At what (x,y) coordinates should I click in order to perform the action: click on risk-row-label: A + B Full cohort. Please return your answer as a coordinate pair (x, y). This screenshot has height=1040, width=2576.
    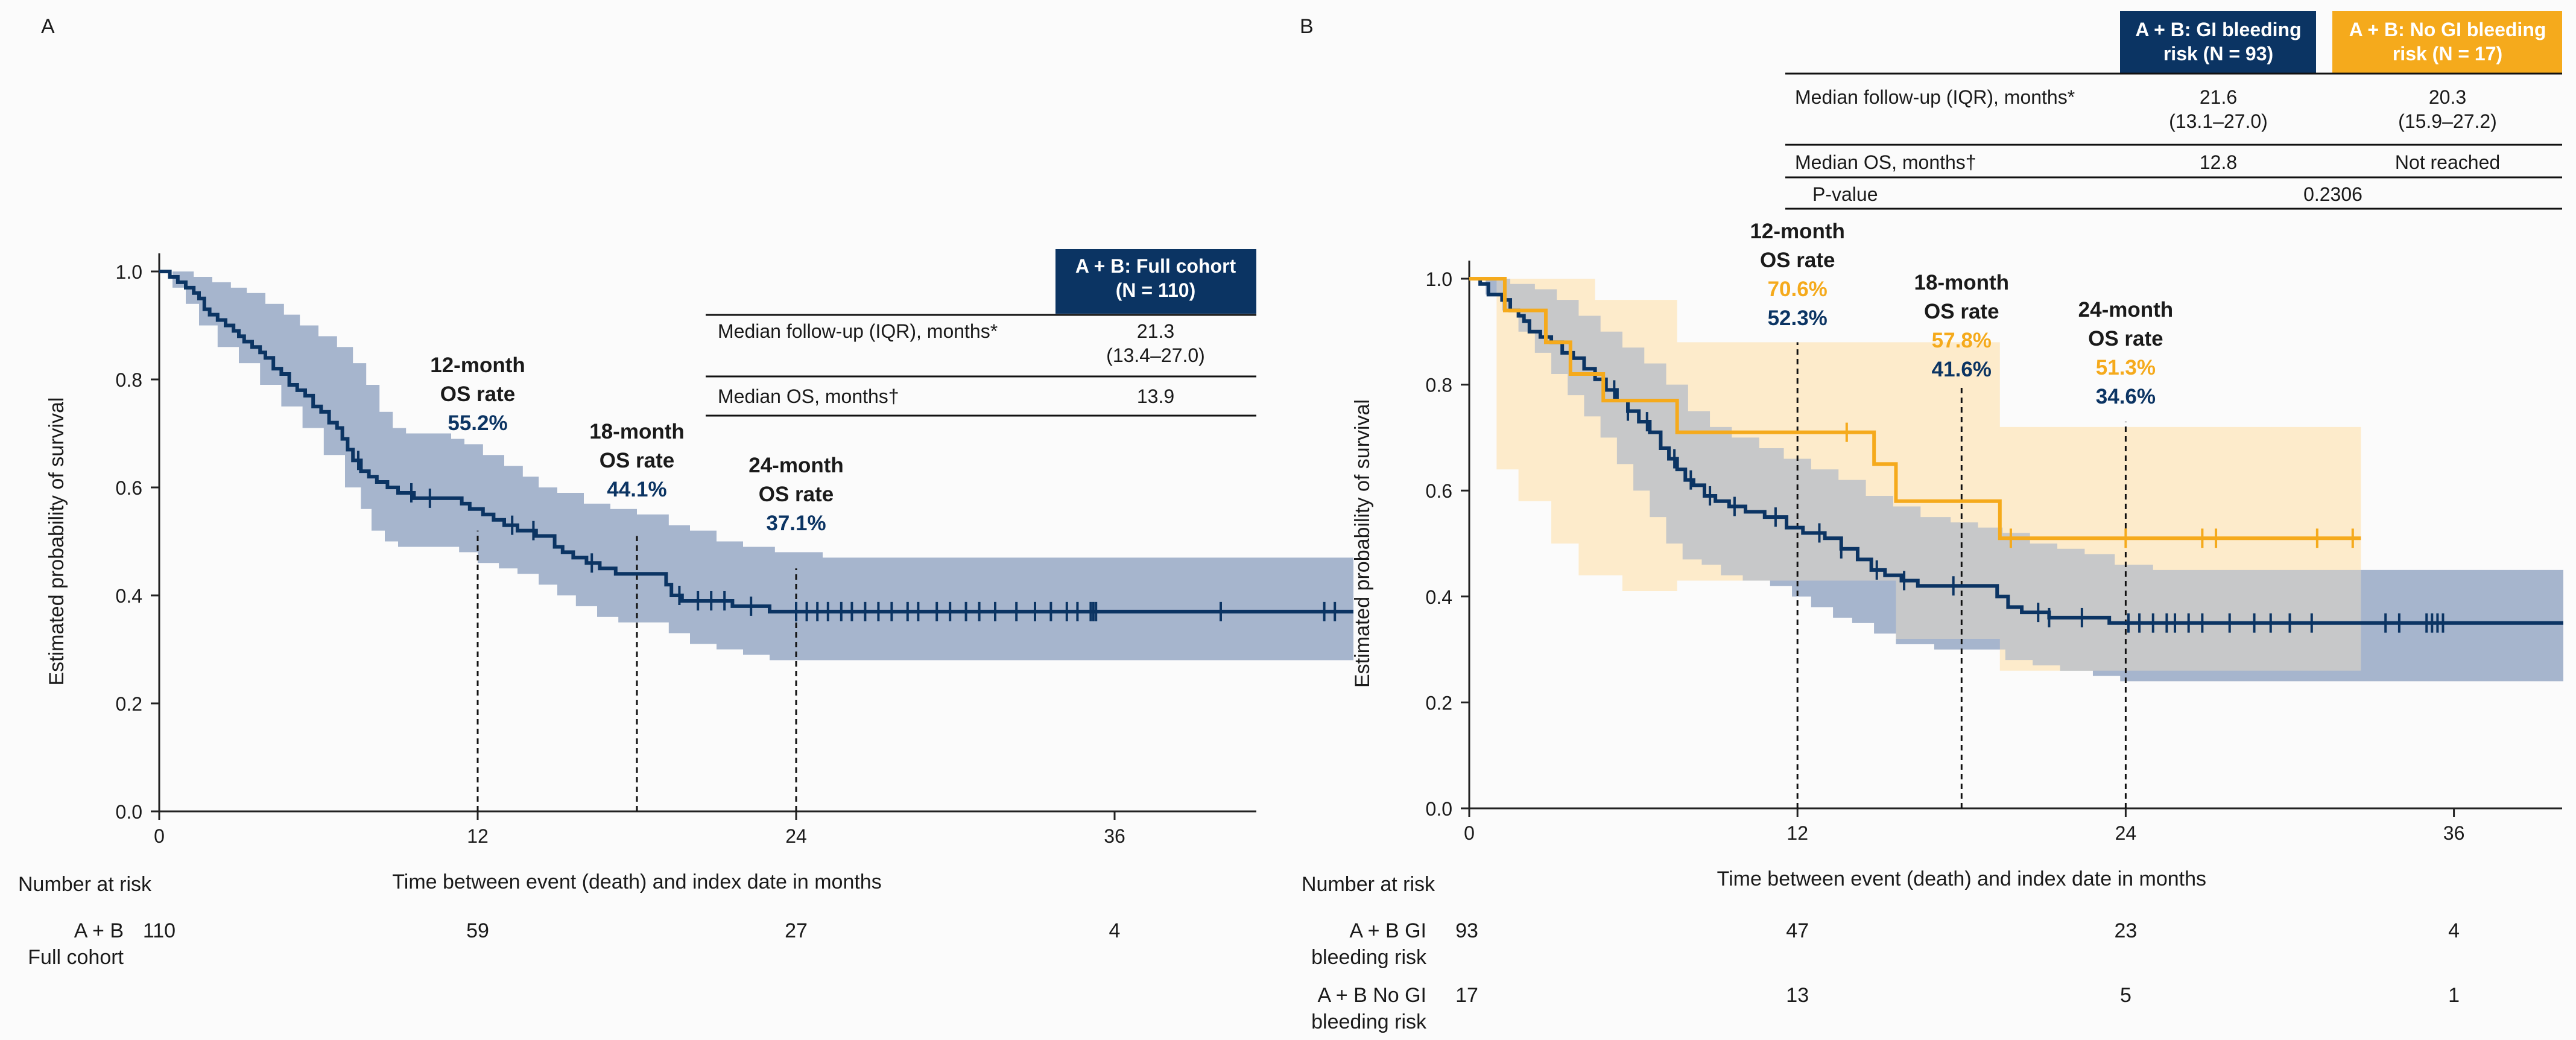
    Looking at the image, I should click on (76, 944).